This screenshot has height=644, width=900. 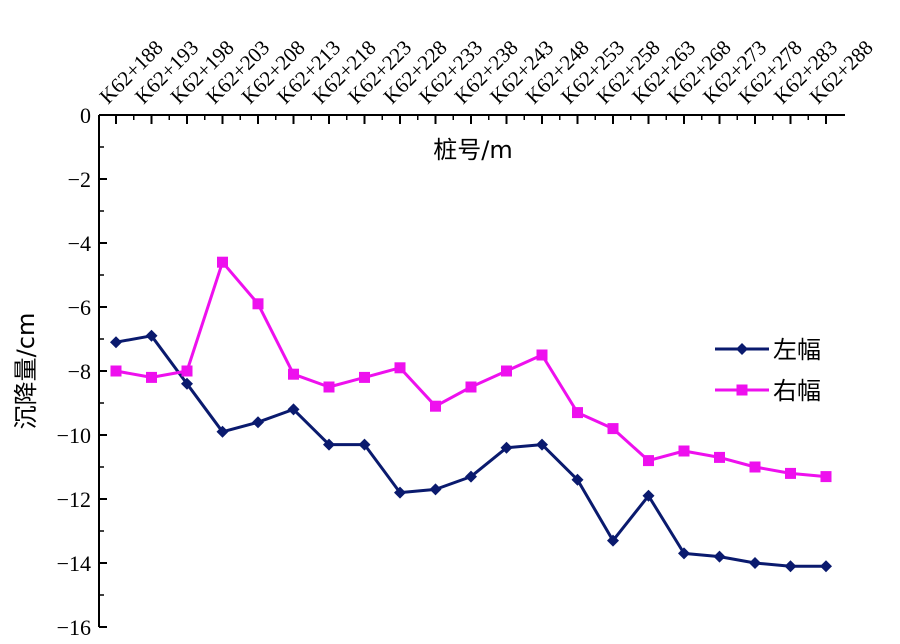 I want to click on legend-label-left: 左幅, so click(x=797, y=350).